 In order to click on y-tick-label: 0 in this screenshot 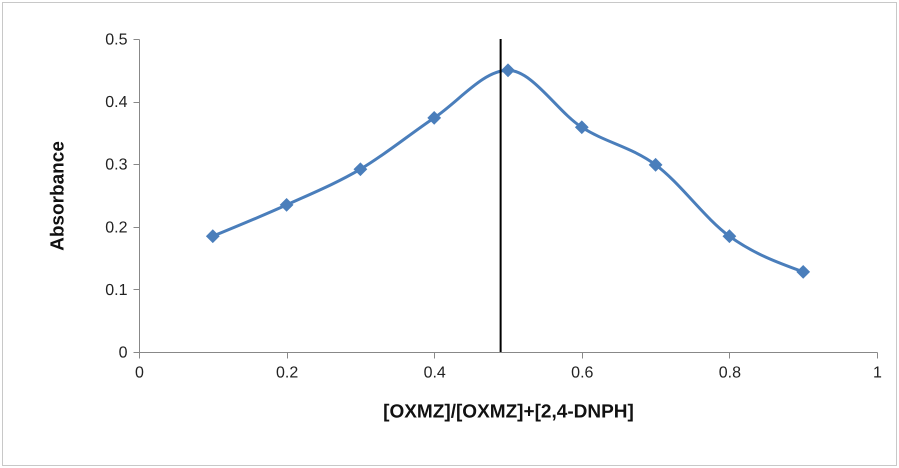, I will do `click(123, 353)`.